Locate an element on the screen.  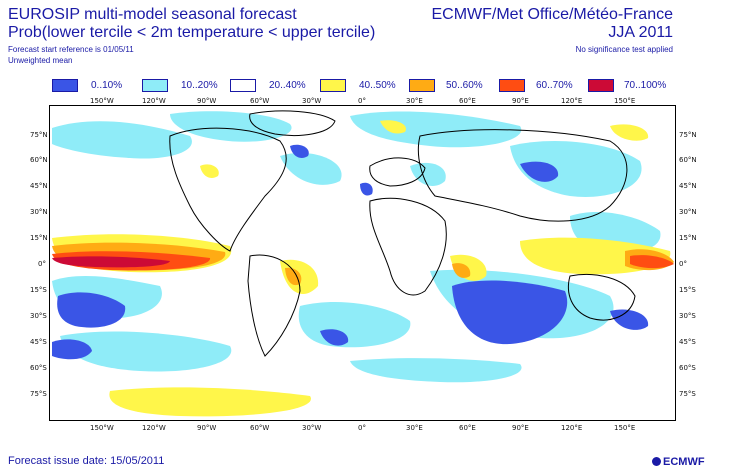
lat-right-15n: 15°N is located at coordinates (688, 238).